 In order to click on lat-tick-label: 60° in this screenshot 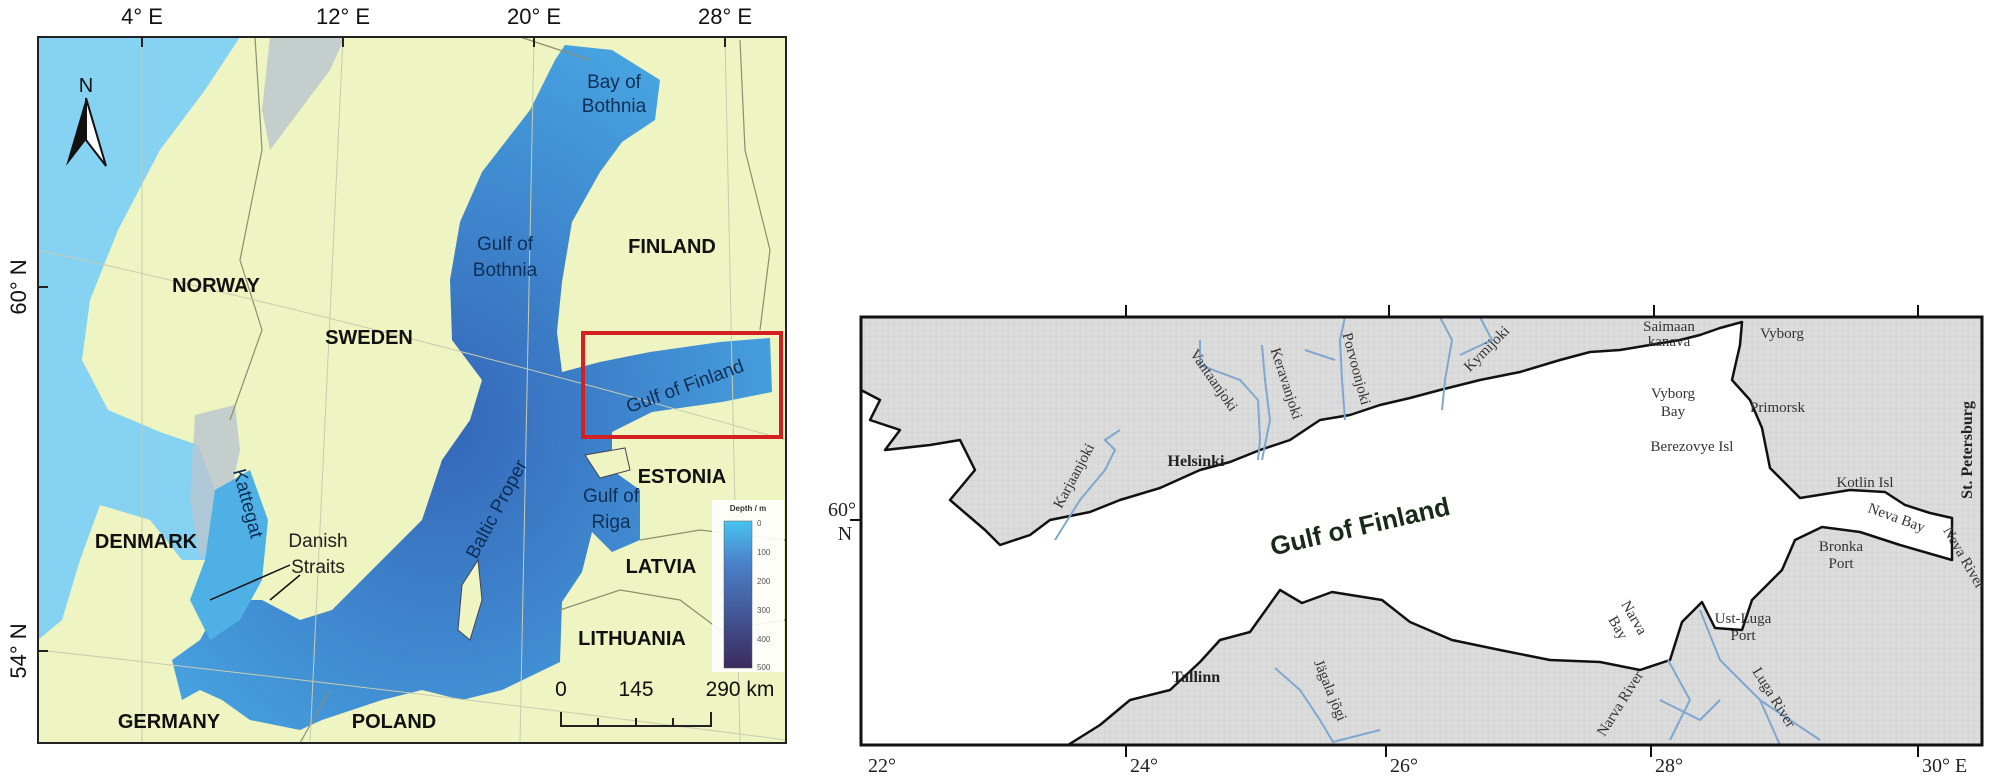, I will do `click(842, 510)`.